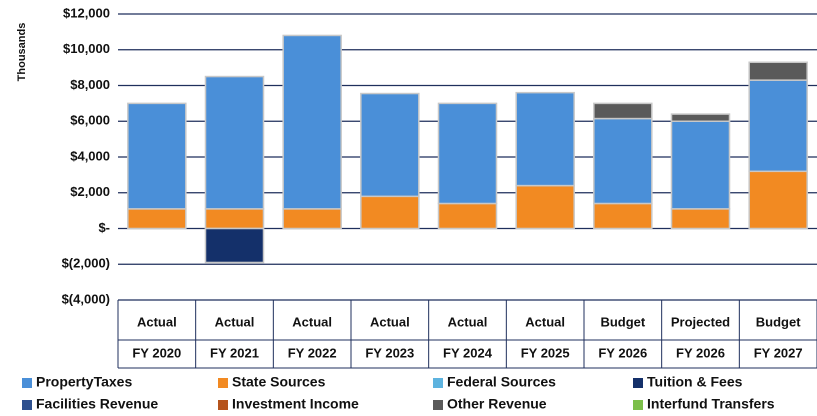  Describe the element at coordinates (90, 84) in the screenshot. I see `y-tick-label: $8,000` at that location.